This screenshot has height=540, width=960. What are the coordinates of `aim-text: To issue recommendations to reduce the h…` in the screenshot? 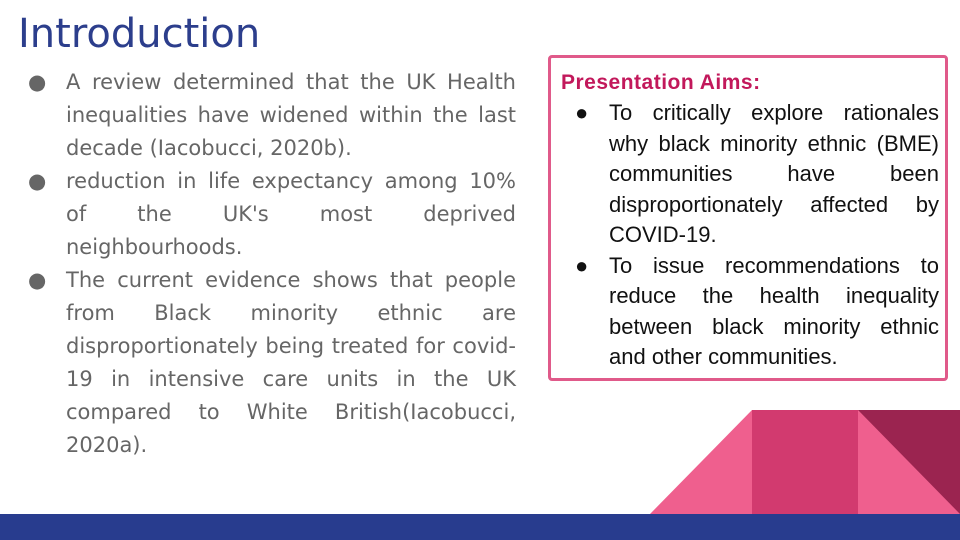 It's located at (774, 311).